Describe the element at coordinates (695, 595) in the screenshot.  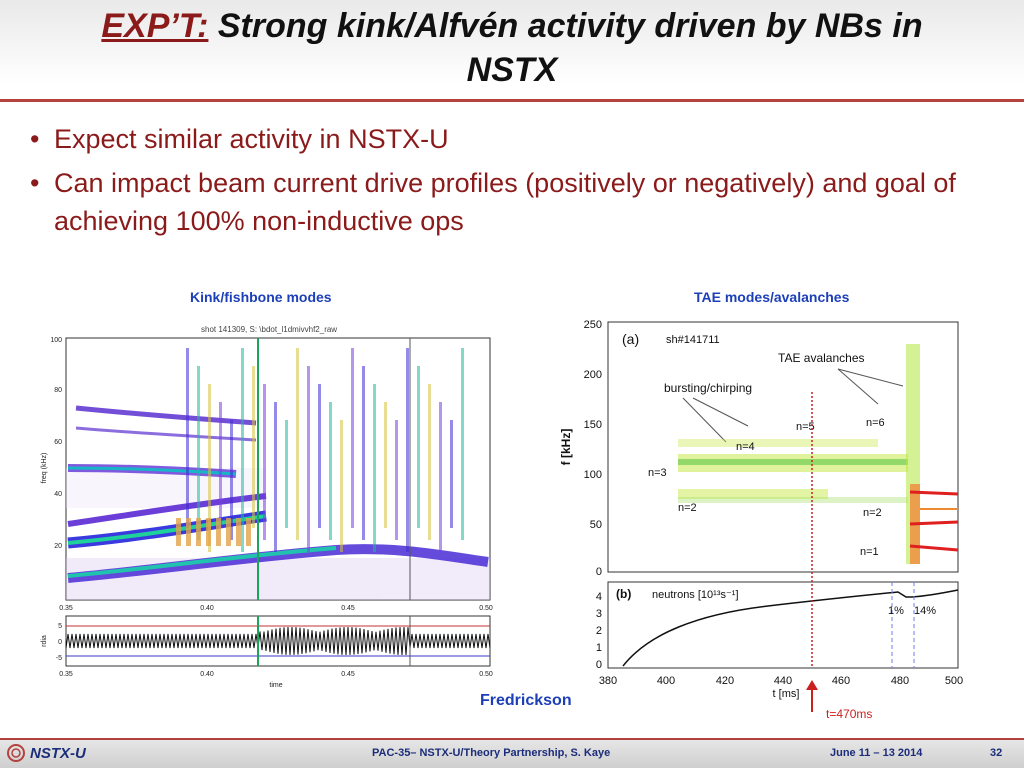
I see `neutrons-label: neutrons [10¹³s⁻¹]` at that location.